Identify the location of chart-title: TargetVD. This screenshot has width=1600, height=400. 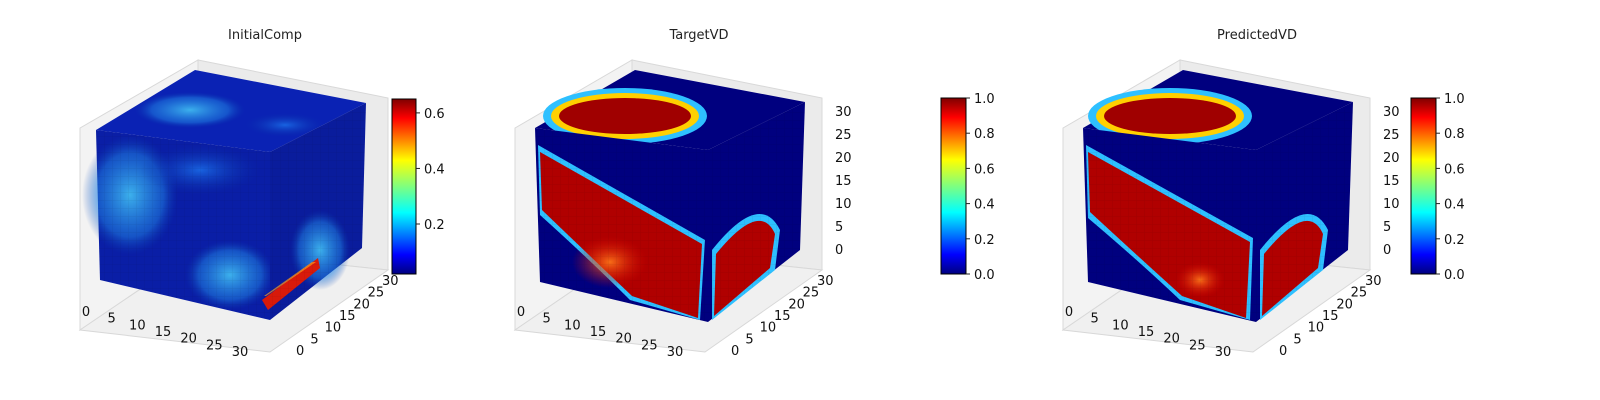
(698, 35).